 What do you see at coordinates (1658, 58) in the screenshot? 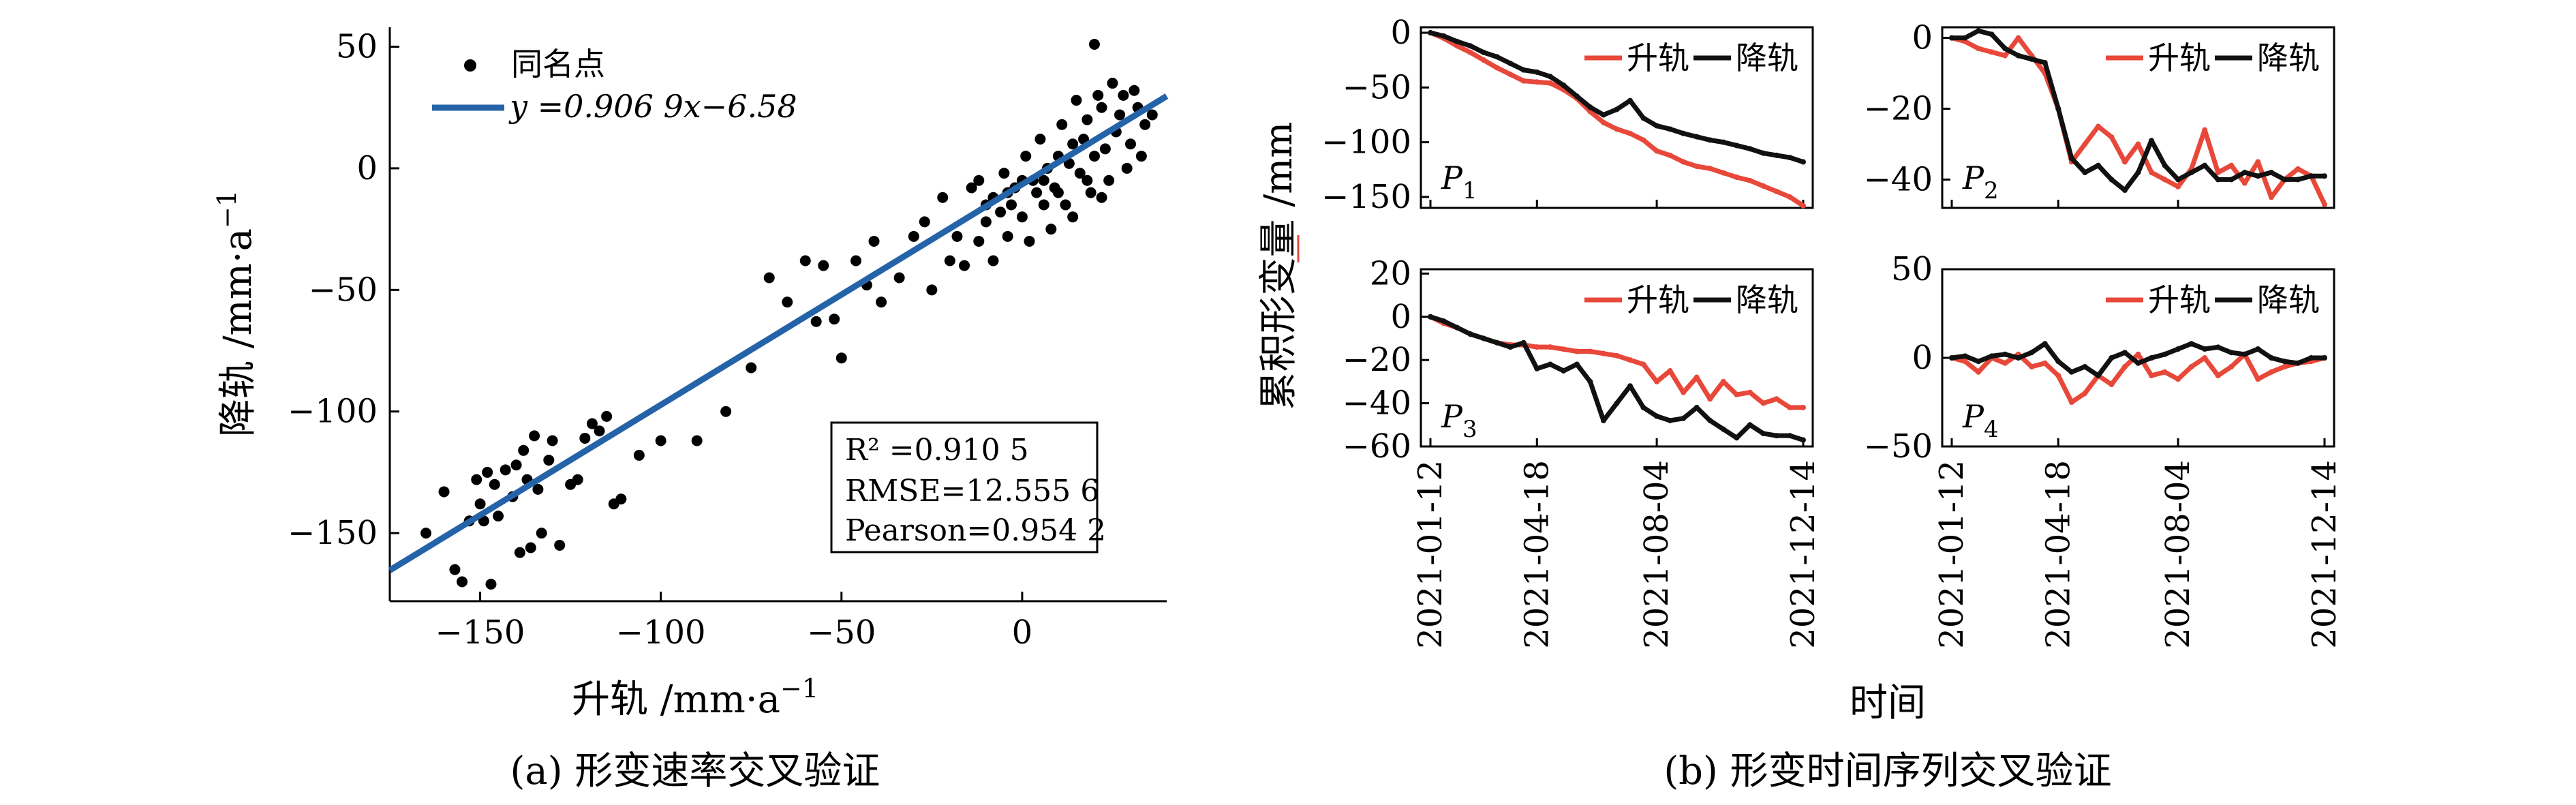
I see `legend-ascending-label: 升轨` at bounding box center [1658, 58].